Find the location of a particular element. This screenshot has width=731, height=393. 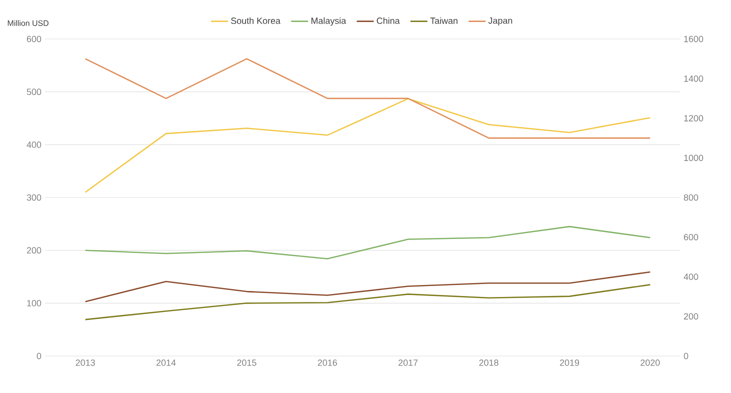

y2-tick-label: 600 is located at coordinates (691, 237).